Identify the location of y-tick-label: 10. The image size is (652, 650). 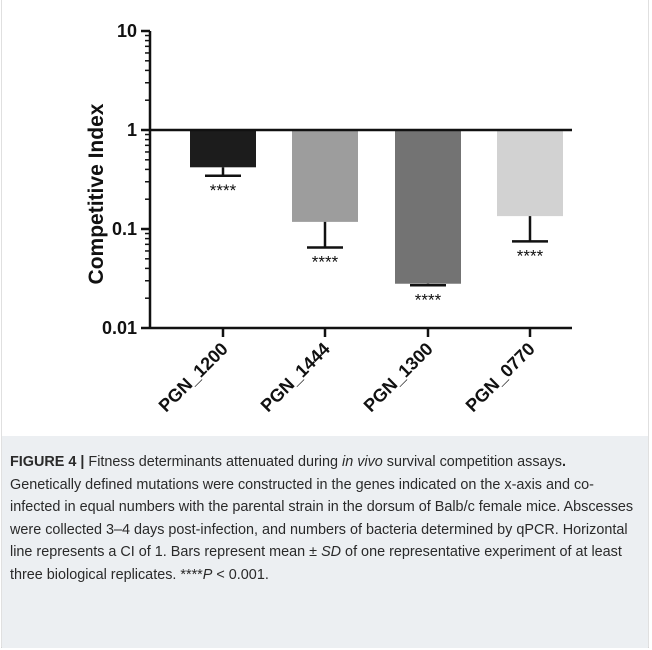
(127, 31).